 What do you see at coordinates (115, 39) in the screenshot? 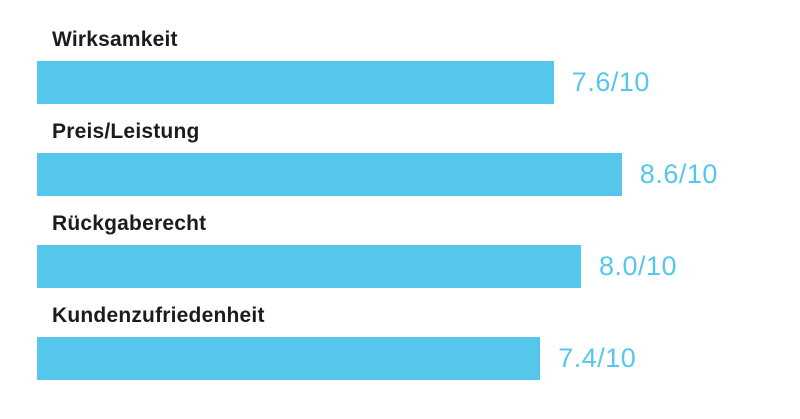
I see `rating-category-label: Wirksamkeit` at bounding box center [115, 39].